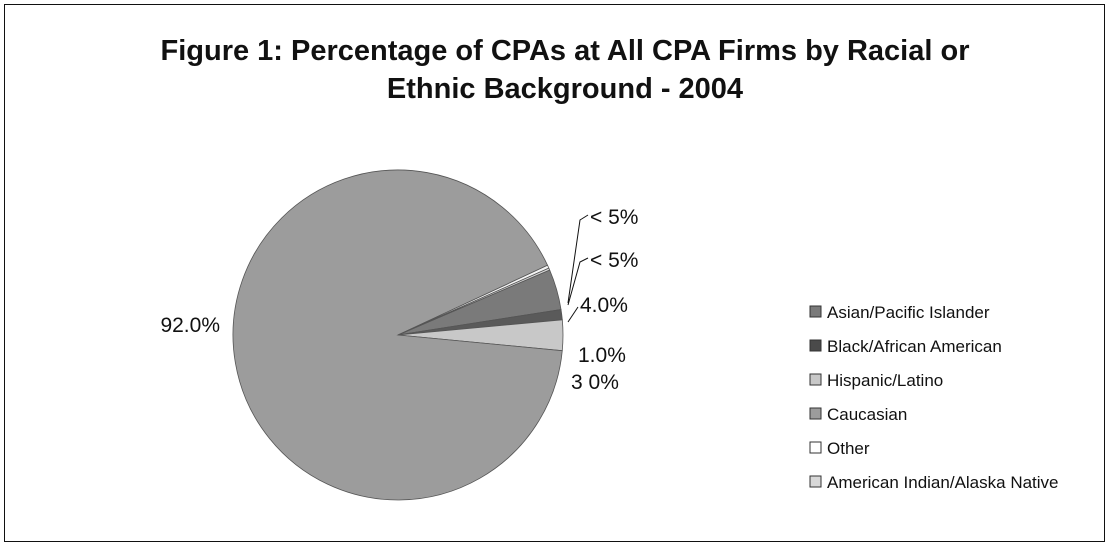  I want to click on legend-swatch-other, so click(815, 447).